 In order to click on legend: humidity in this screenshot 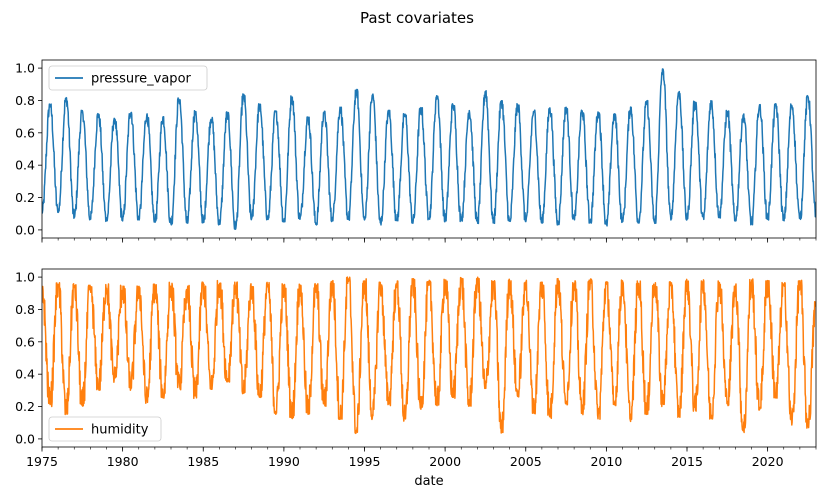, I will do `click(105, 429)`.